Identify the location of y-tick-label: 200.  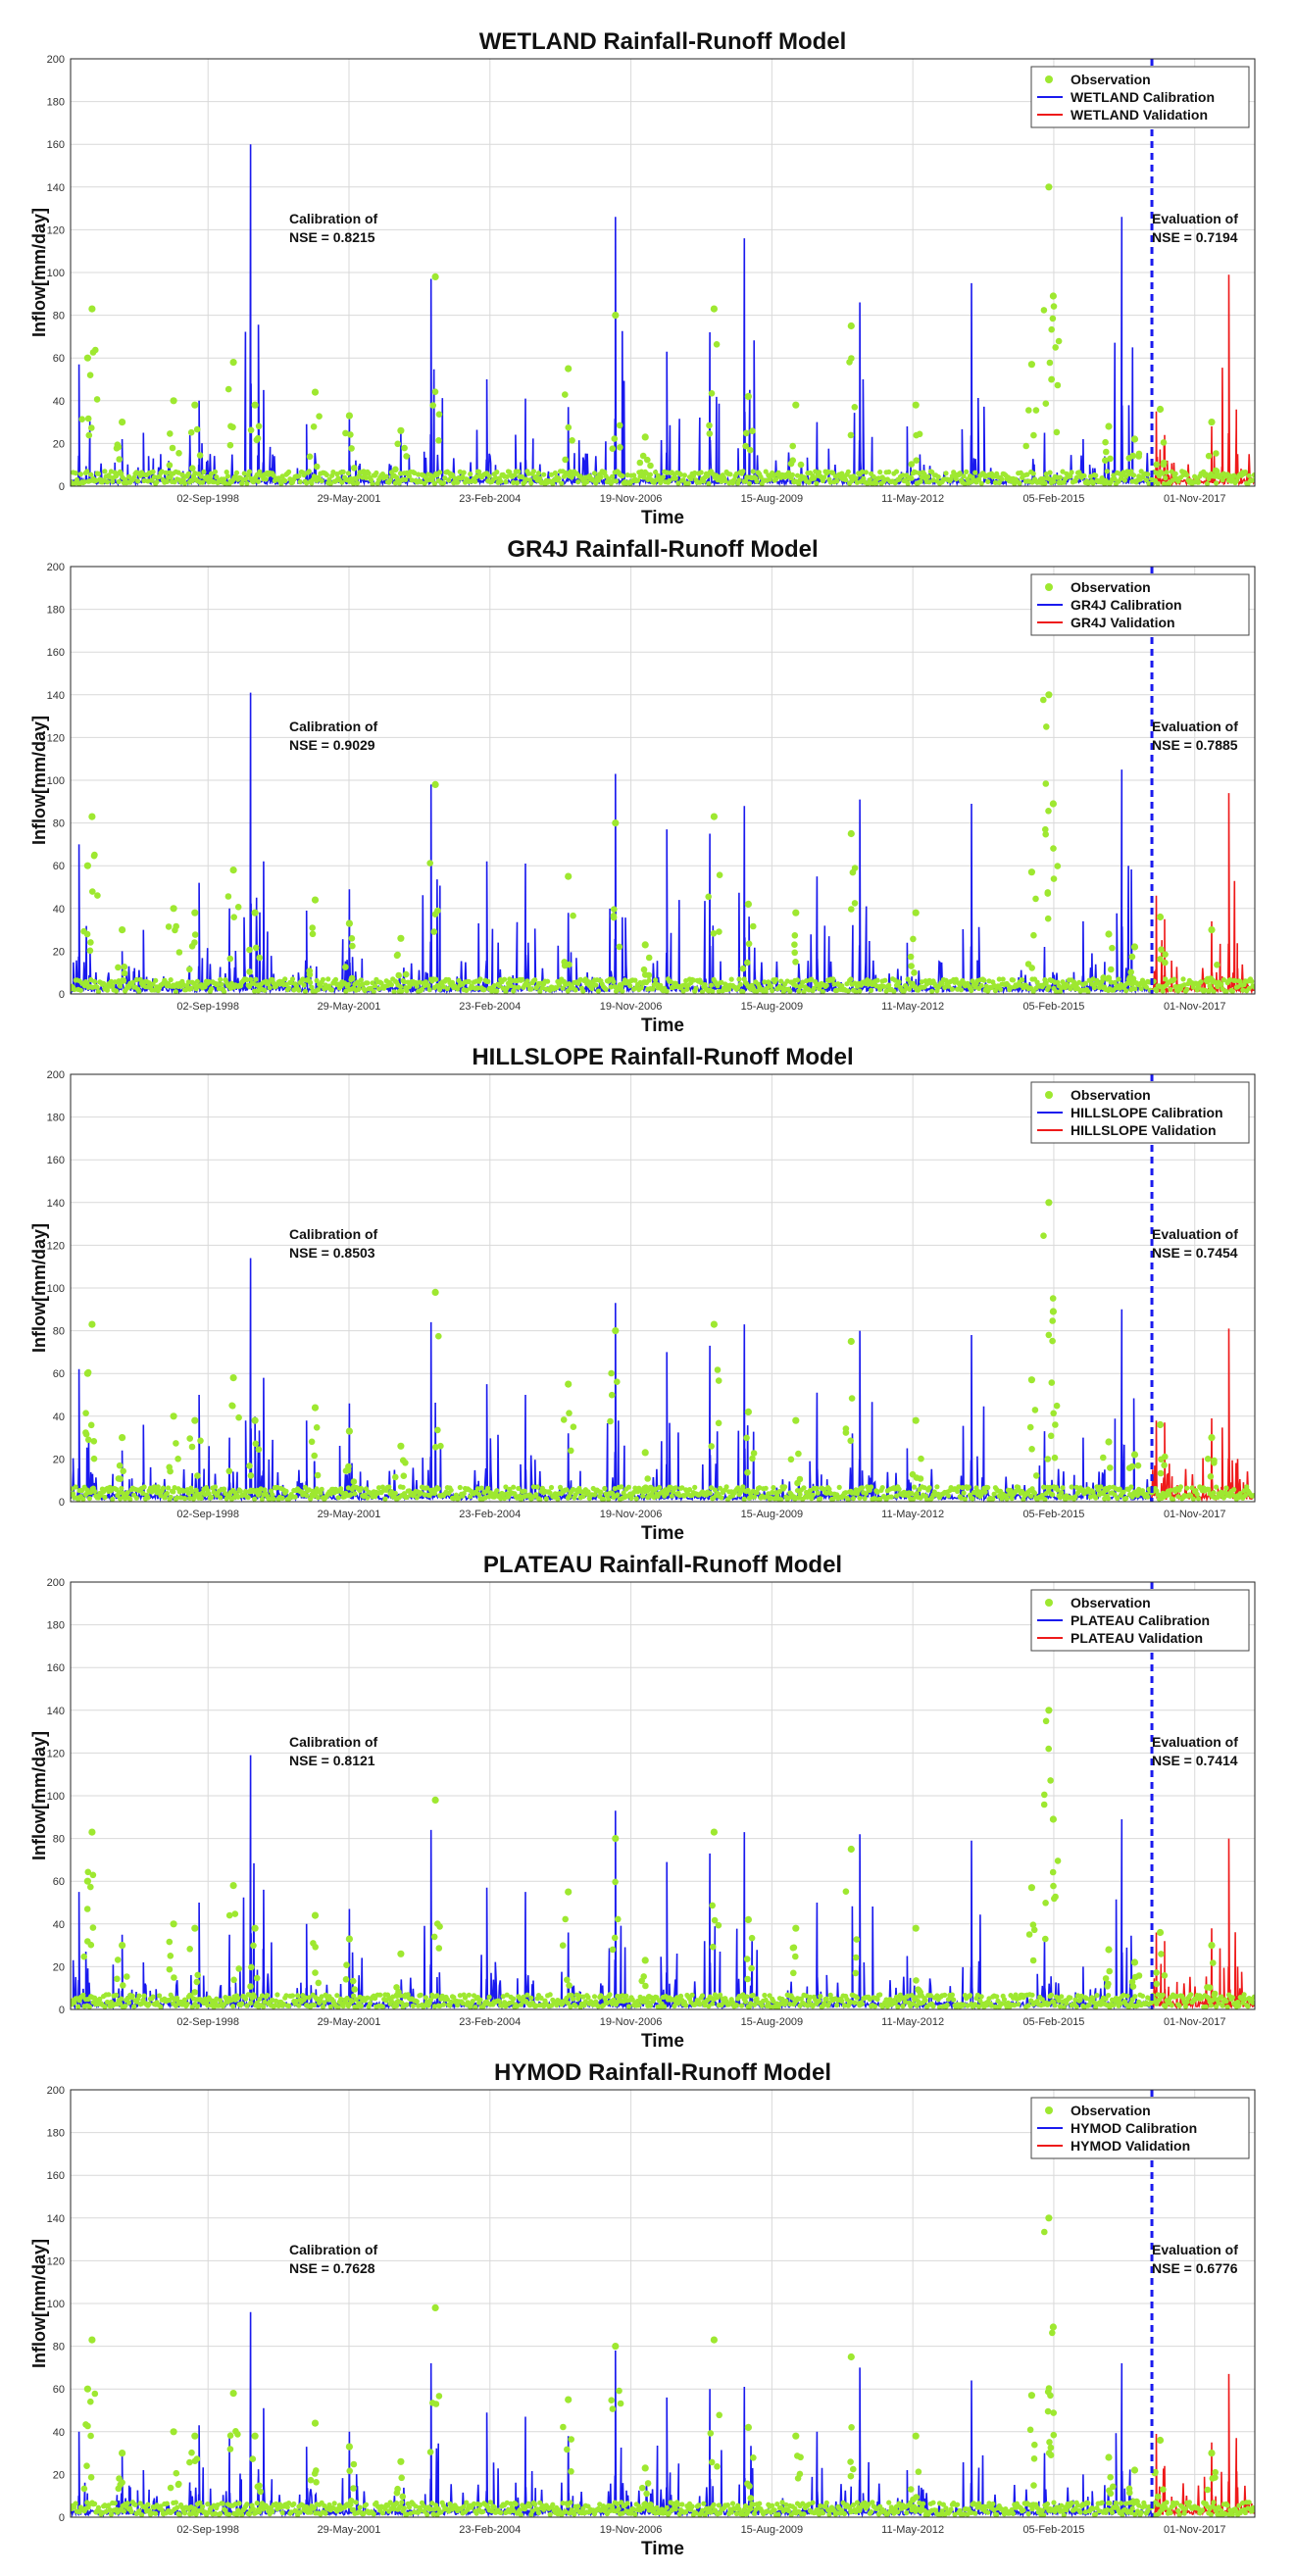
(56, 1583).